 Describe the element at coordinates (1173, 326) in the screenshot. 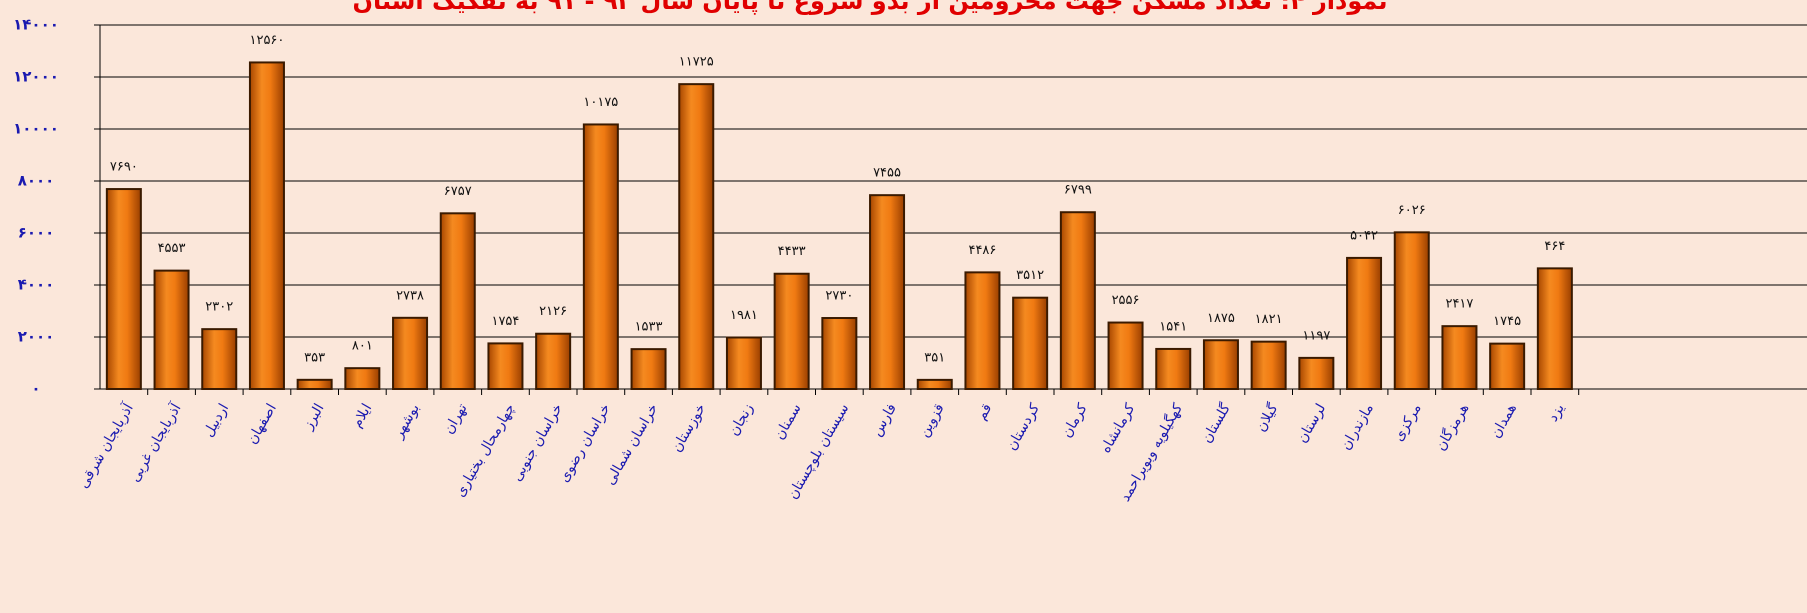

I see `value-label: ۱۵۴۱` at that location.